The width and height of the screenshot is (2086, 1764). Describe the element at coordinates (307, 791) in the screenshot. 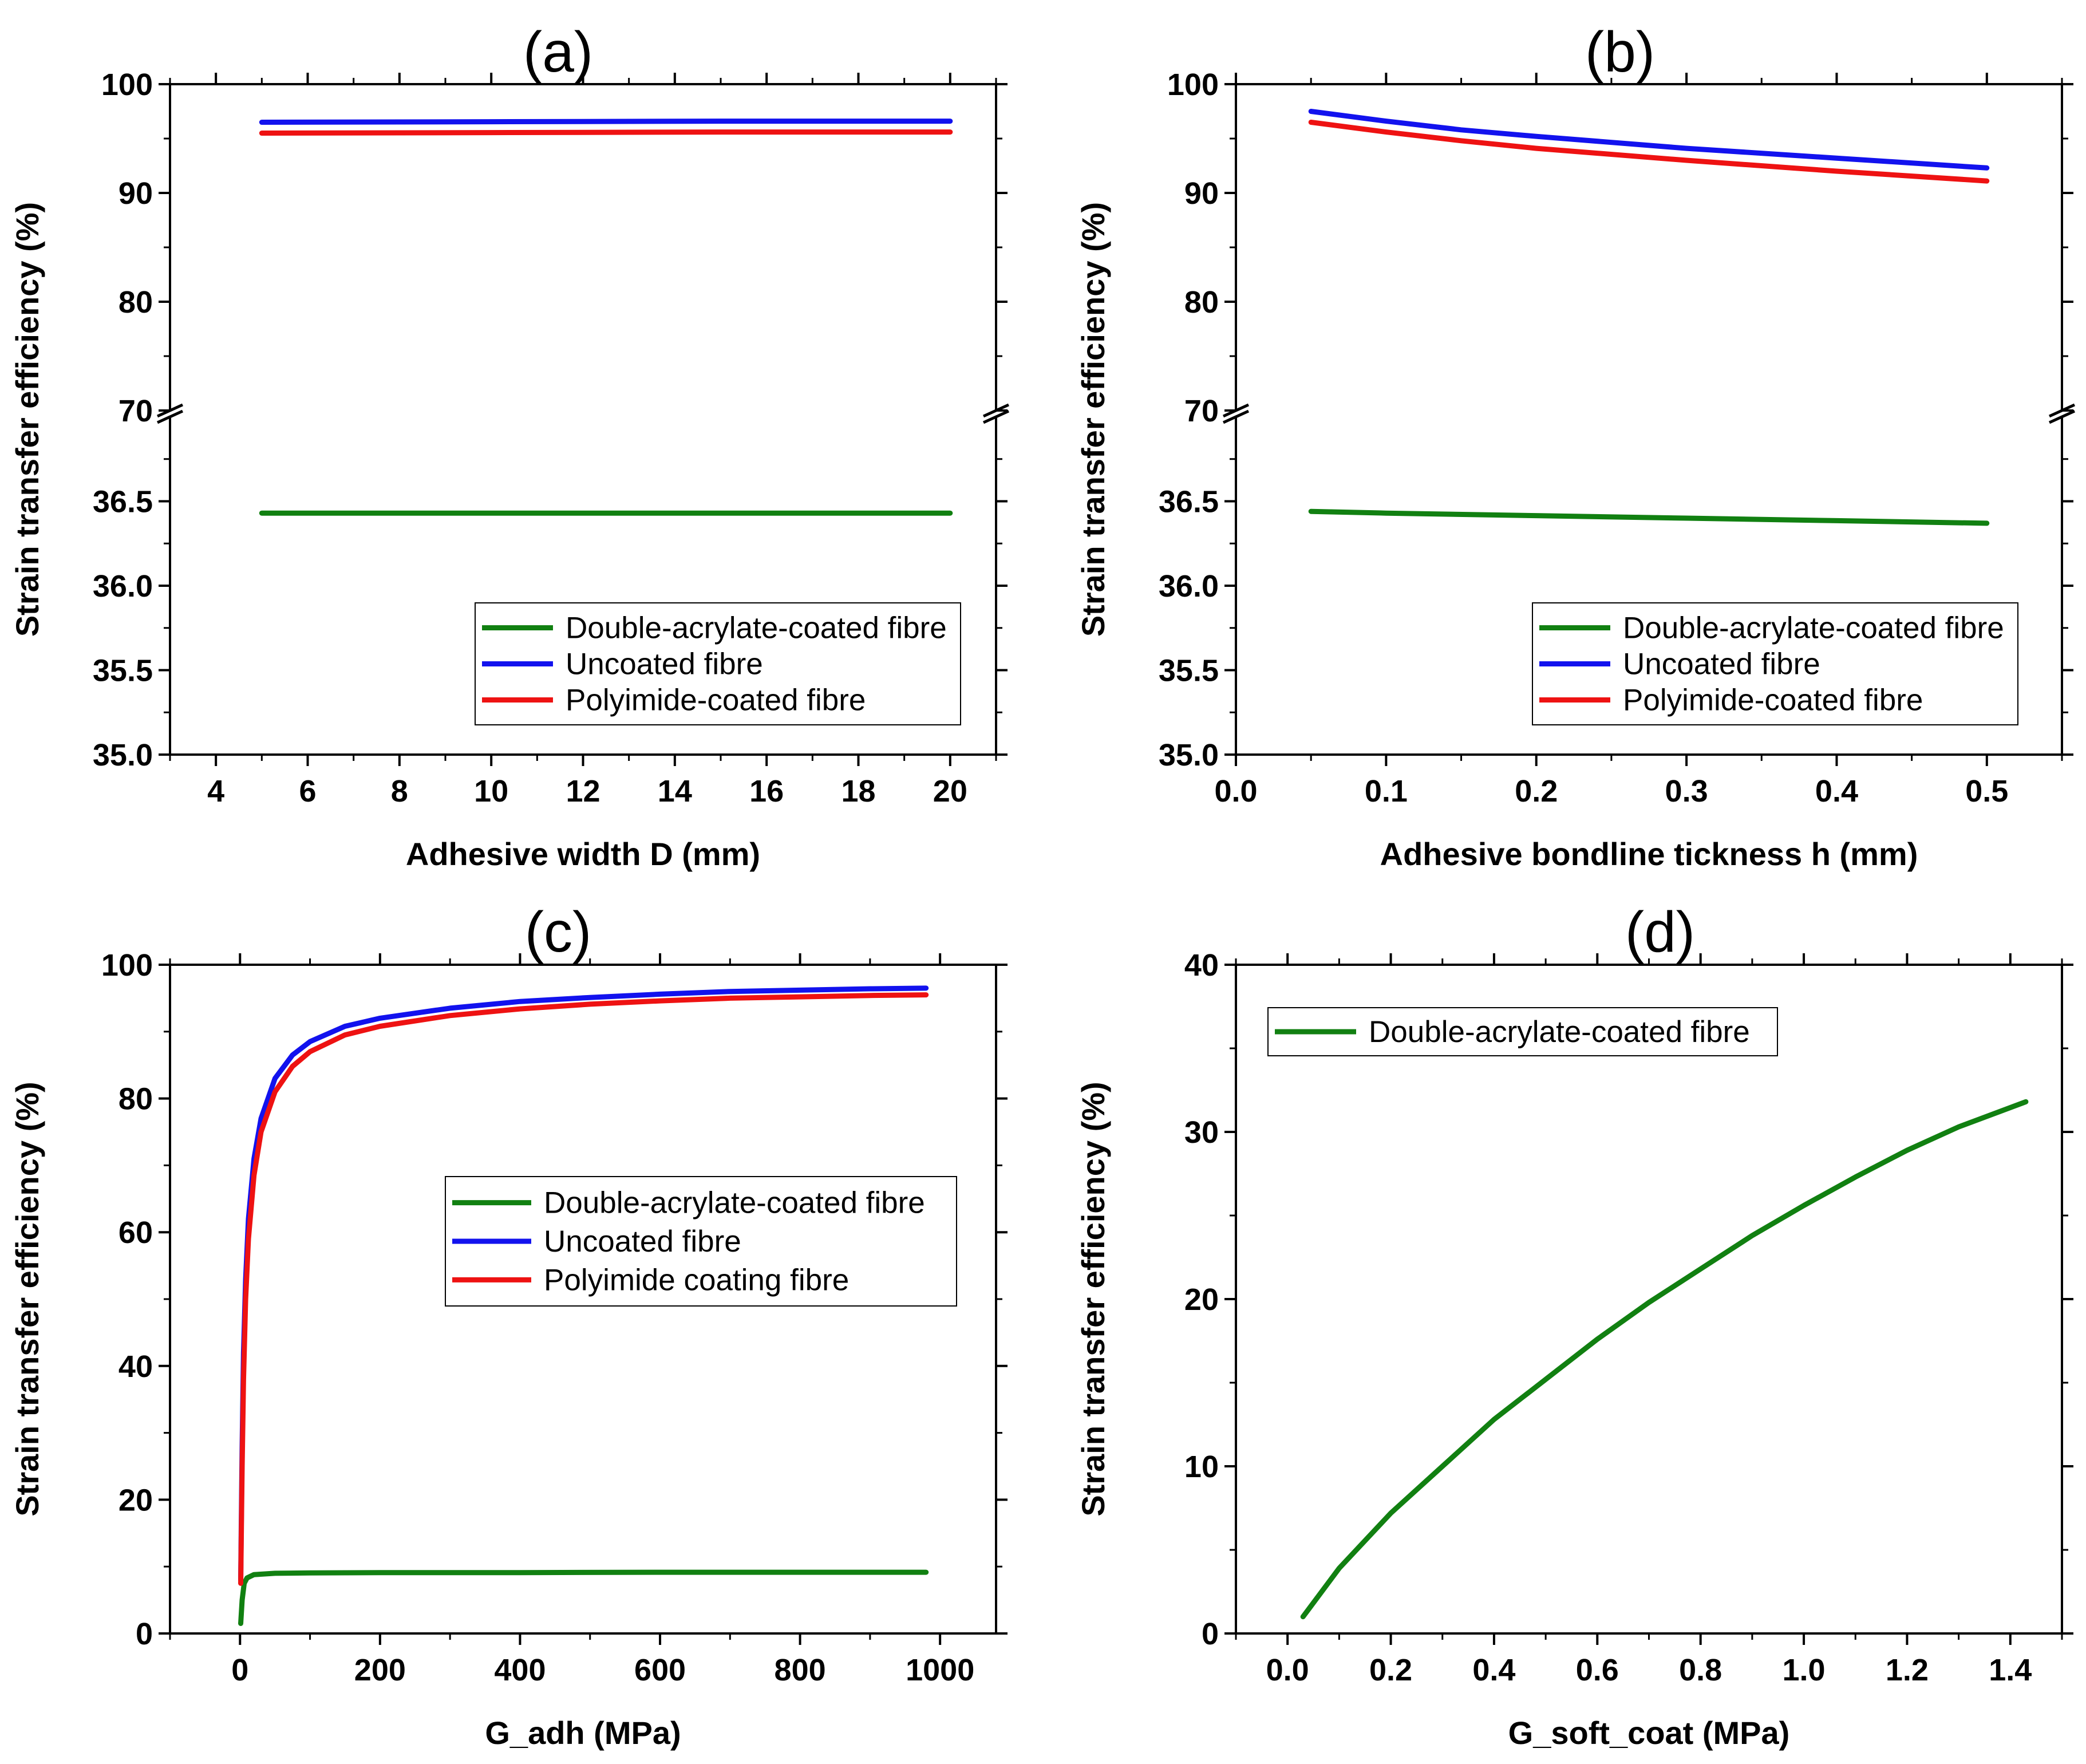

I see `x-tick-label: 6` at that location.